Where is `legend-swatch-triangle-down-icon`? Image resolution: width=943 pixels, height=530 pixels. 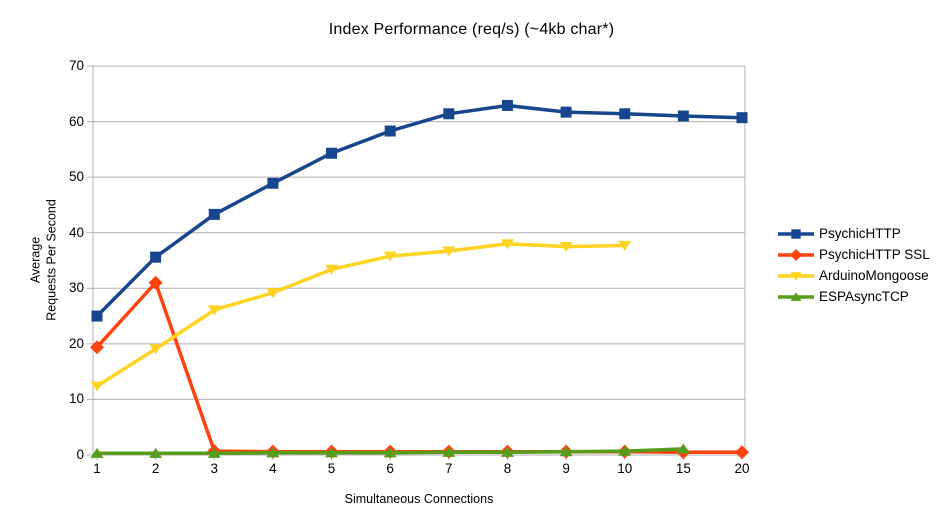 legend-swatch-triangle-down-icon is located at coordinates (796, 276).